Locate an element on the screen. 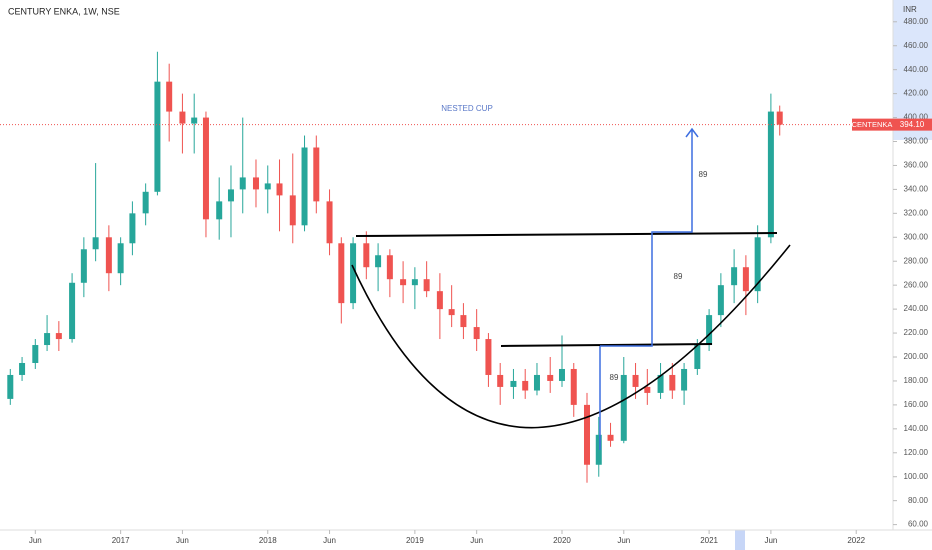 Image resolution: width=932 pixels, height=550 pixels. y-tick-label: 440.00 is located at coordinates (916, 69).